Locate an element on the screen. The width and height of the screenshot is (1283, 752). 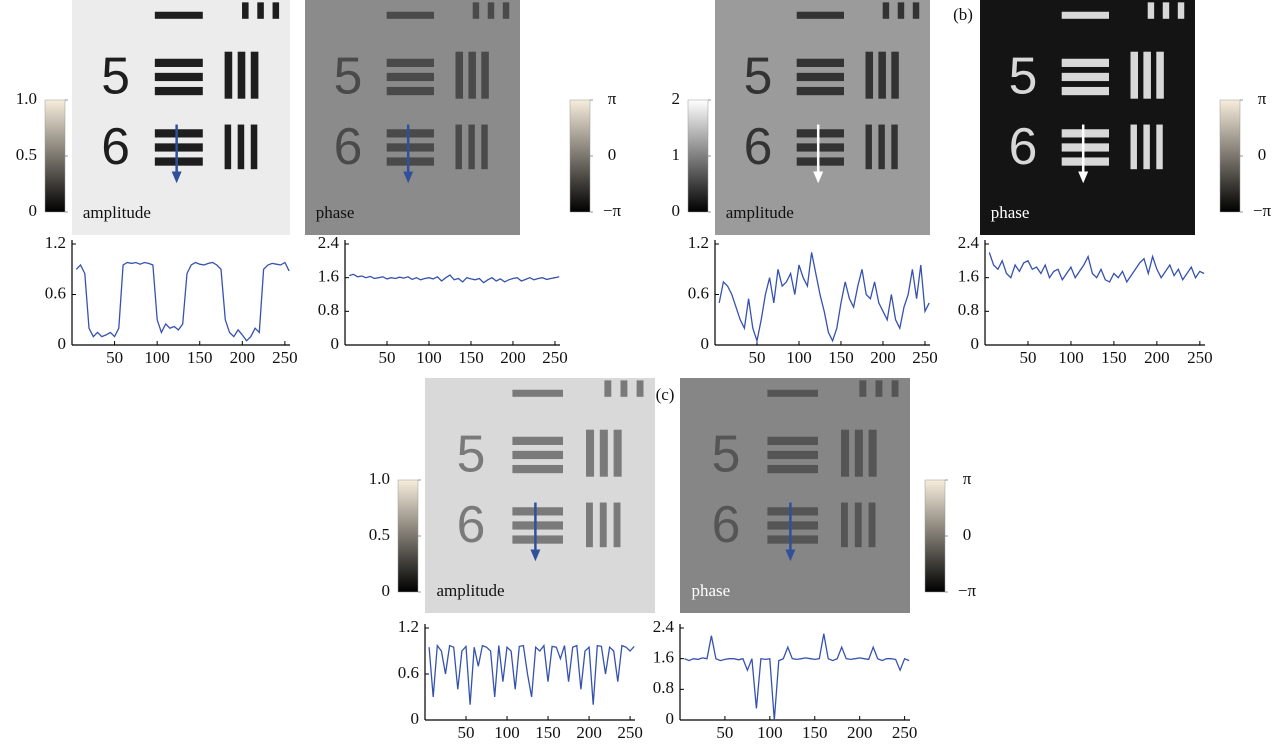
colorbar-tick-label: −π is located at coordinates (1262, 210).